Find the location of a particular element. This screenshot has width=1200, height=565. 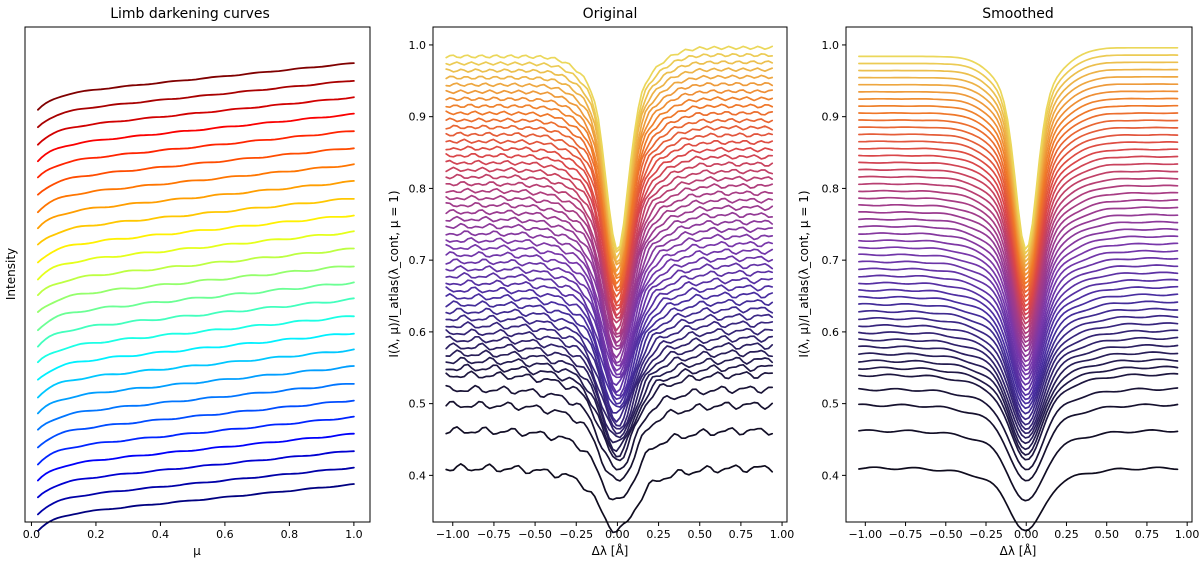

limb-darkening-xlabel: μ is located at coordinates (197, 551).